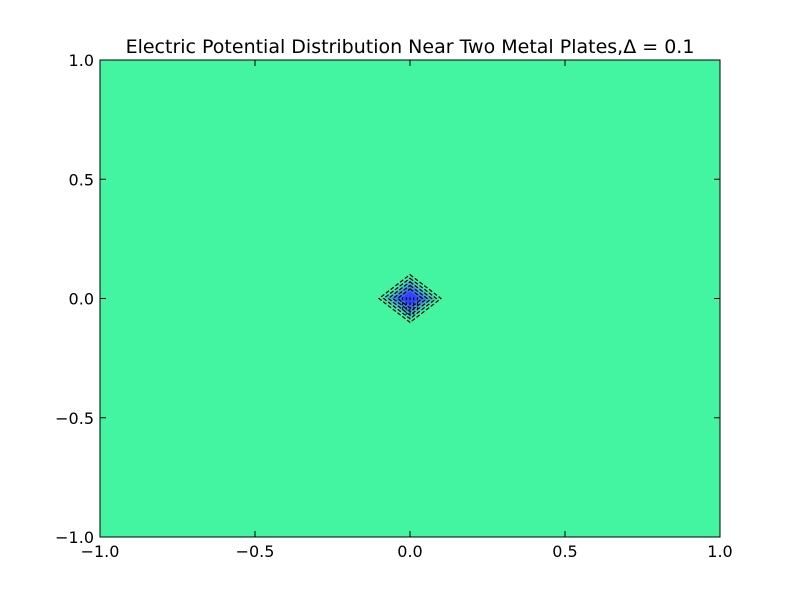  What do you see at coordinates (81, 60) in the screenshot?
I see `y-tick-label: 1.0` at bounding box center [81, 60].